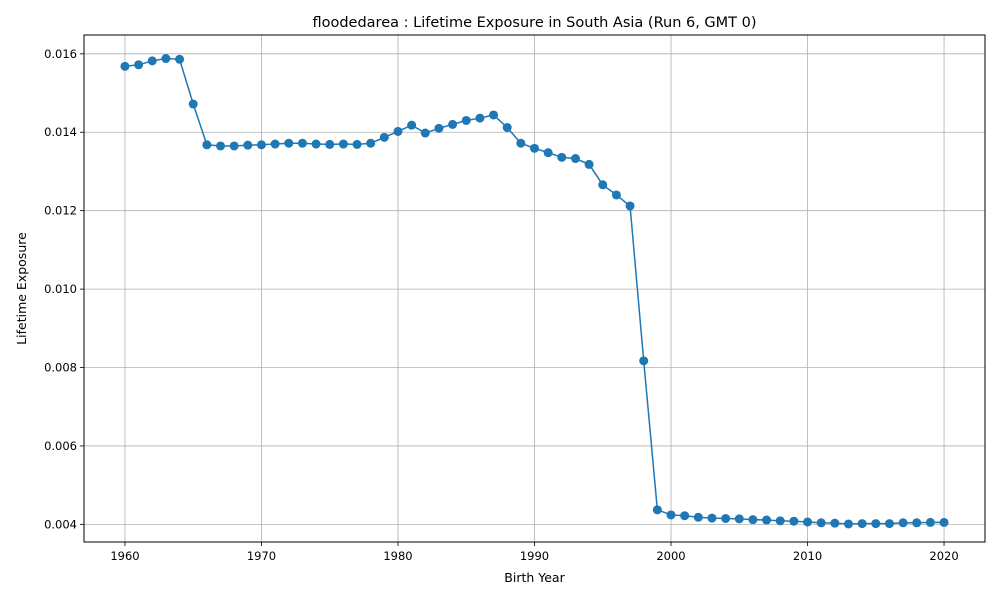  I want to click on x-axis-label: Birth Year, so click(534, 577).